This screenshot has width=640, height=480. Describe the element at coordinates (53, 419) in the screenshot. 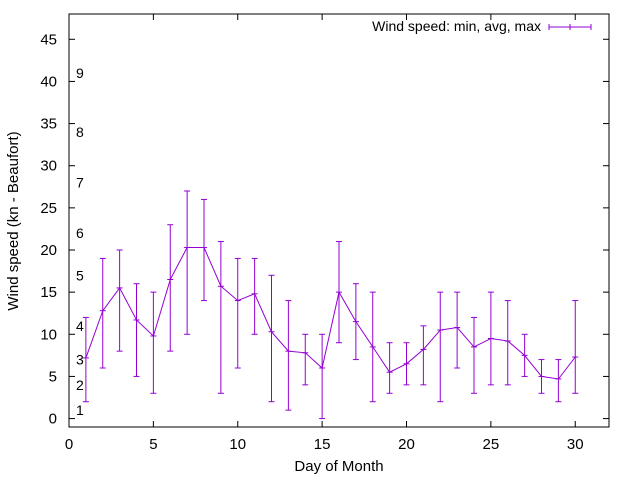

I see `y-tick-label: 0` at that location.